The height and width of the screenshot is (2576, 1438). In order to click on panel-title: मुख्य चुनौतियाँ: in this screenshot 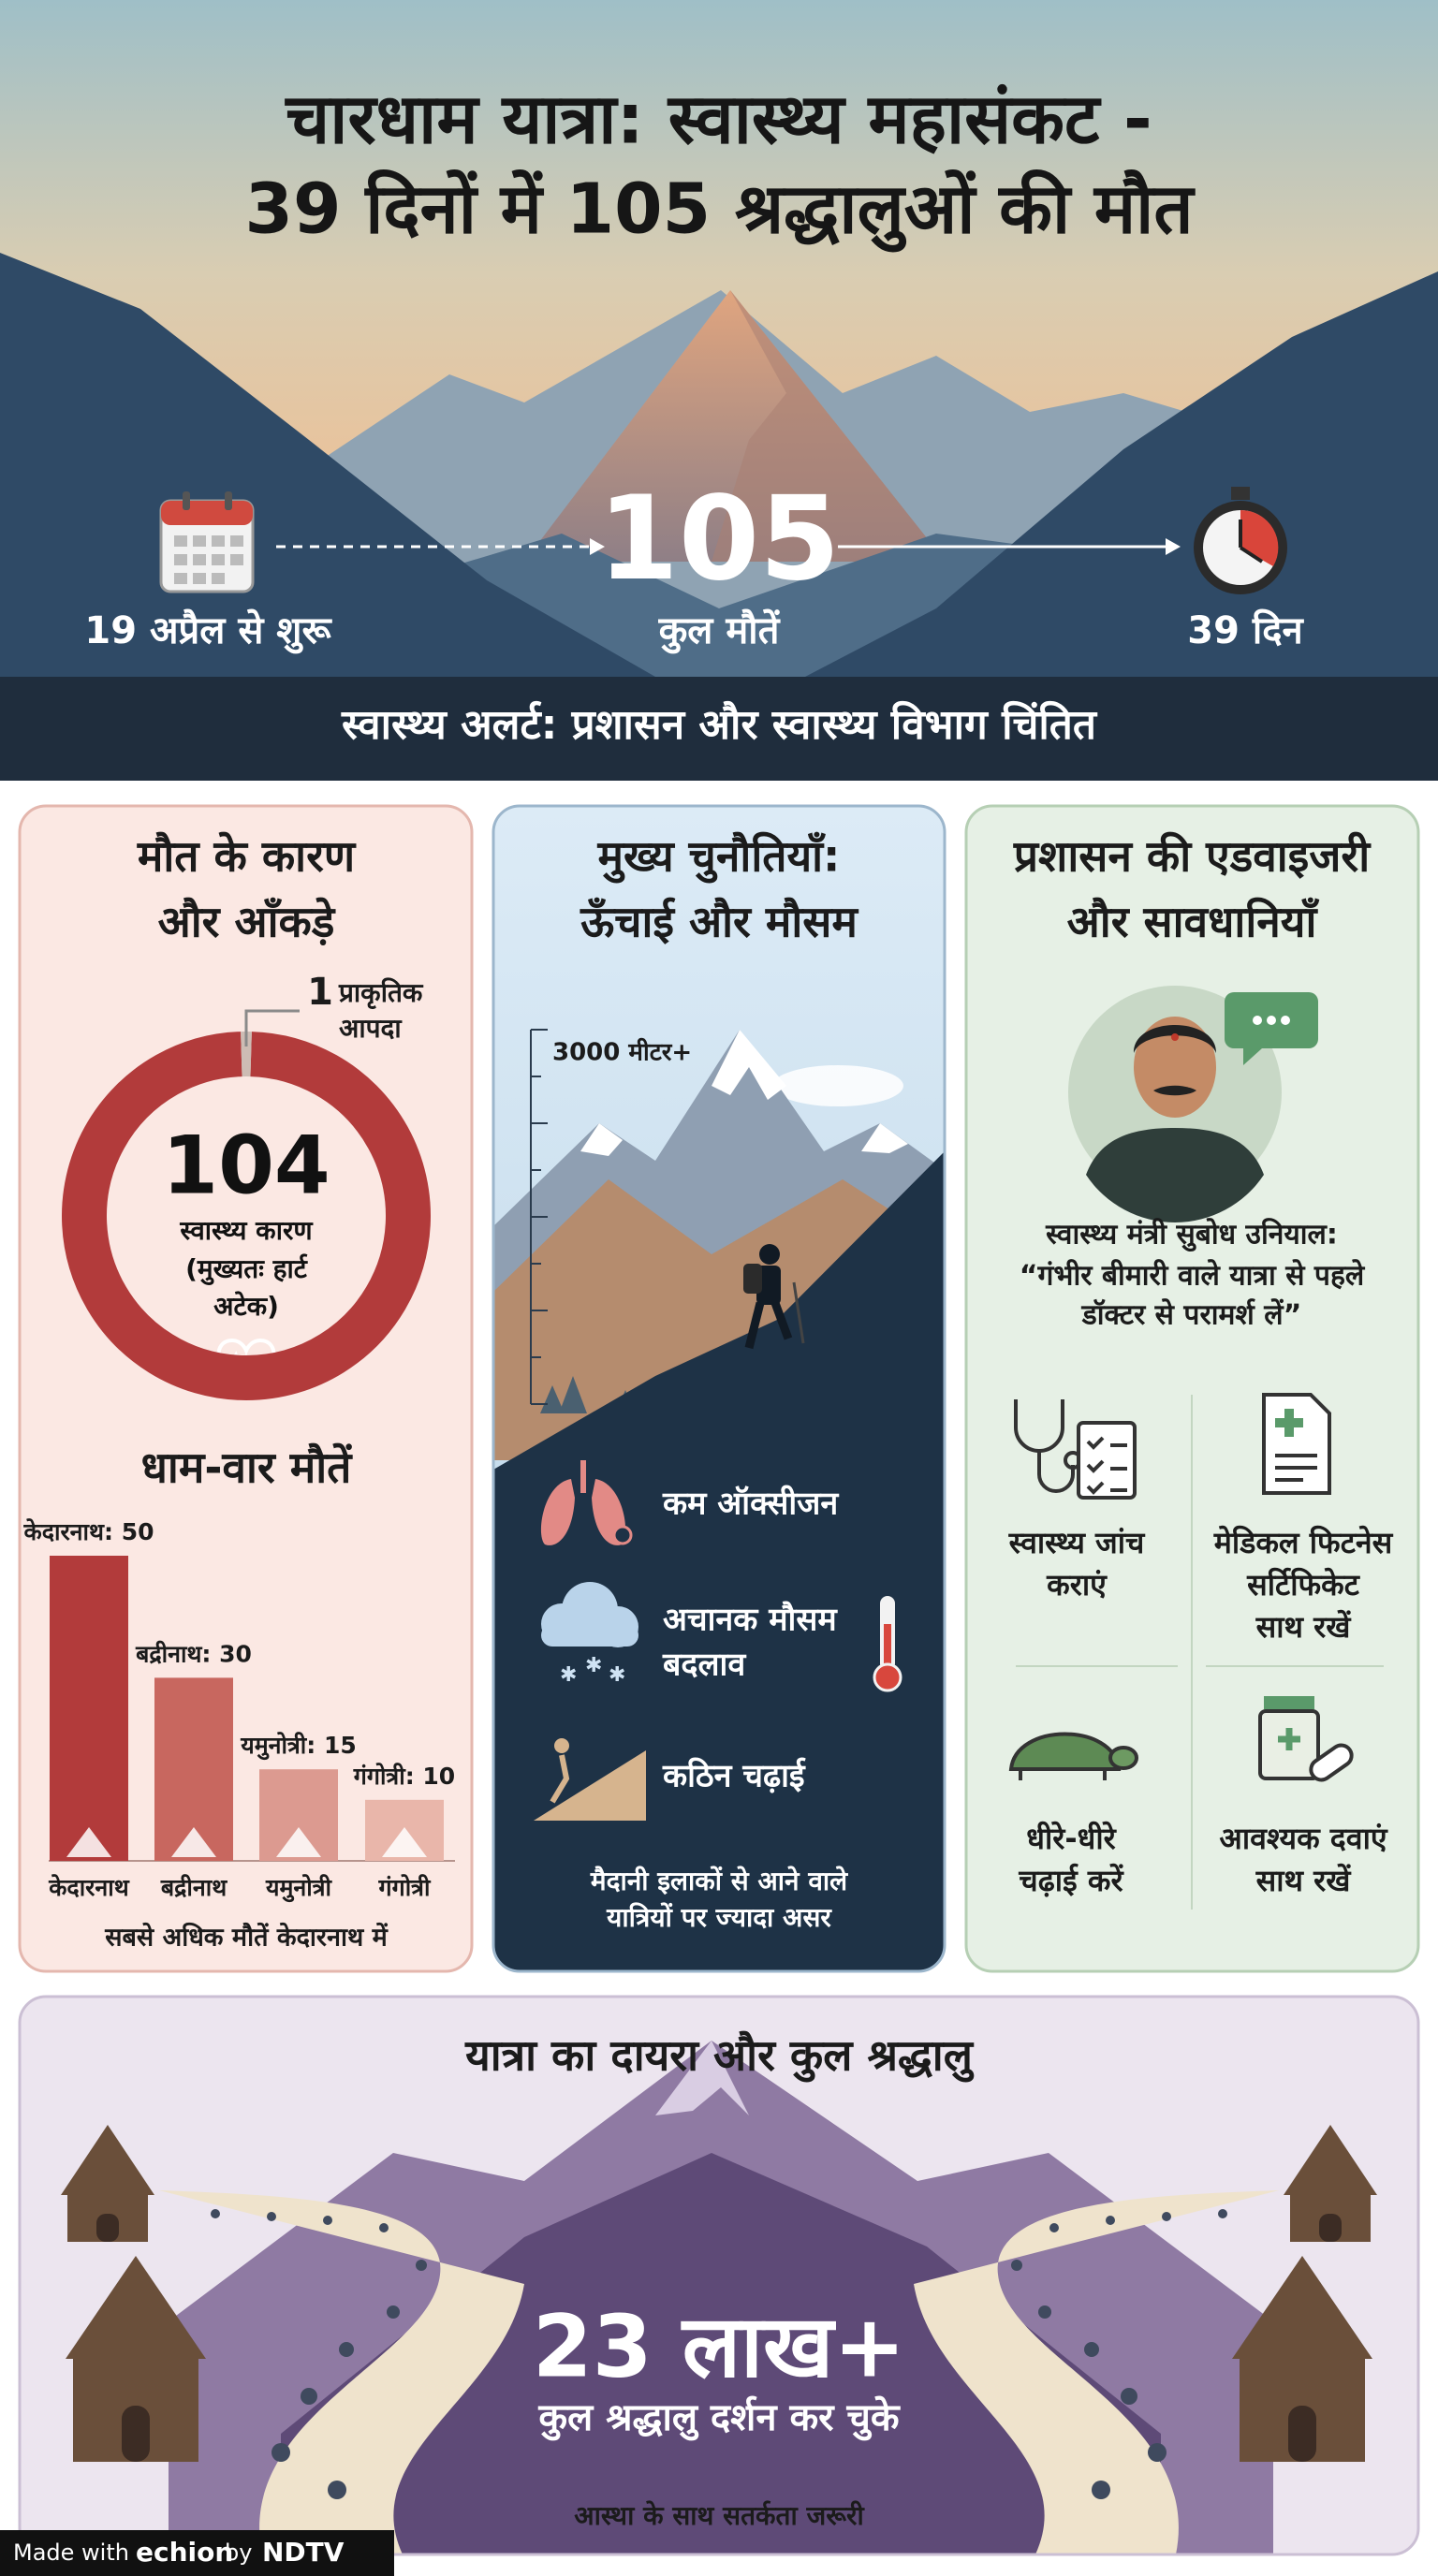, I will do `click(719, 858)`.